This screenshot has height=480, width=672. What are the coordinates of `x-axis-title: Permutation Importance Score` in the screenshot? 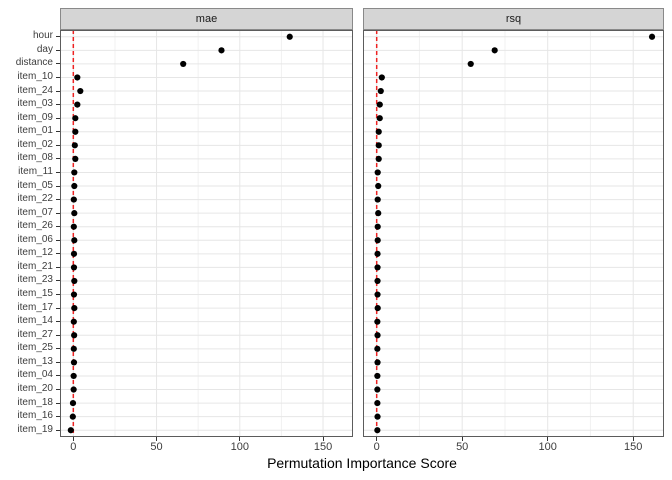 It's located at (362, 463).